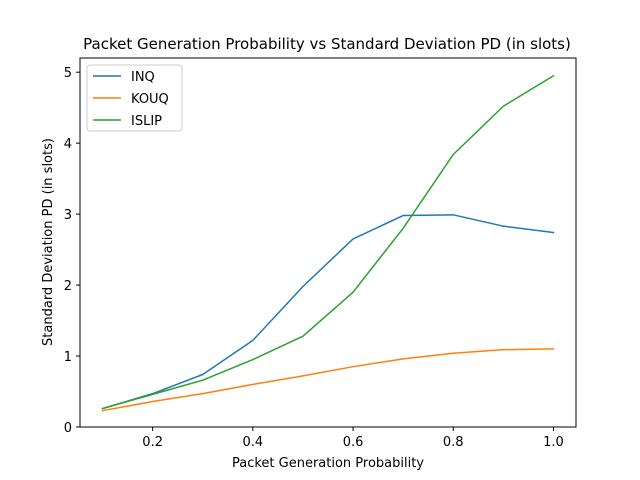 The height and width of the screenshot is (480, 640). I want to click on legend: INQ KOUQ ISLIP, so click(134, 98).